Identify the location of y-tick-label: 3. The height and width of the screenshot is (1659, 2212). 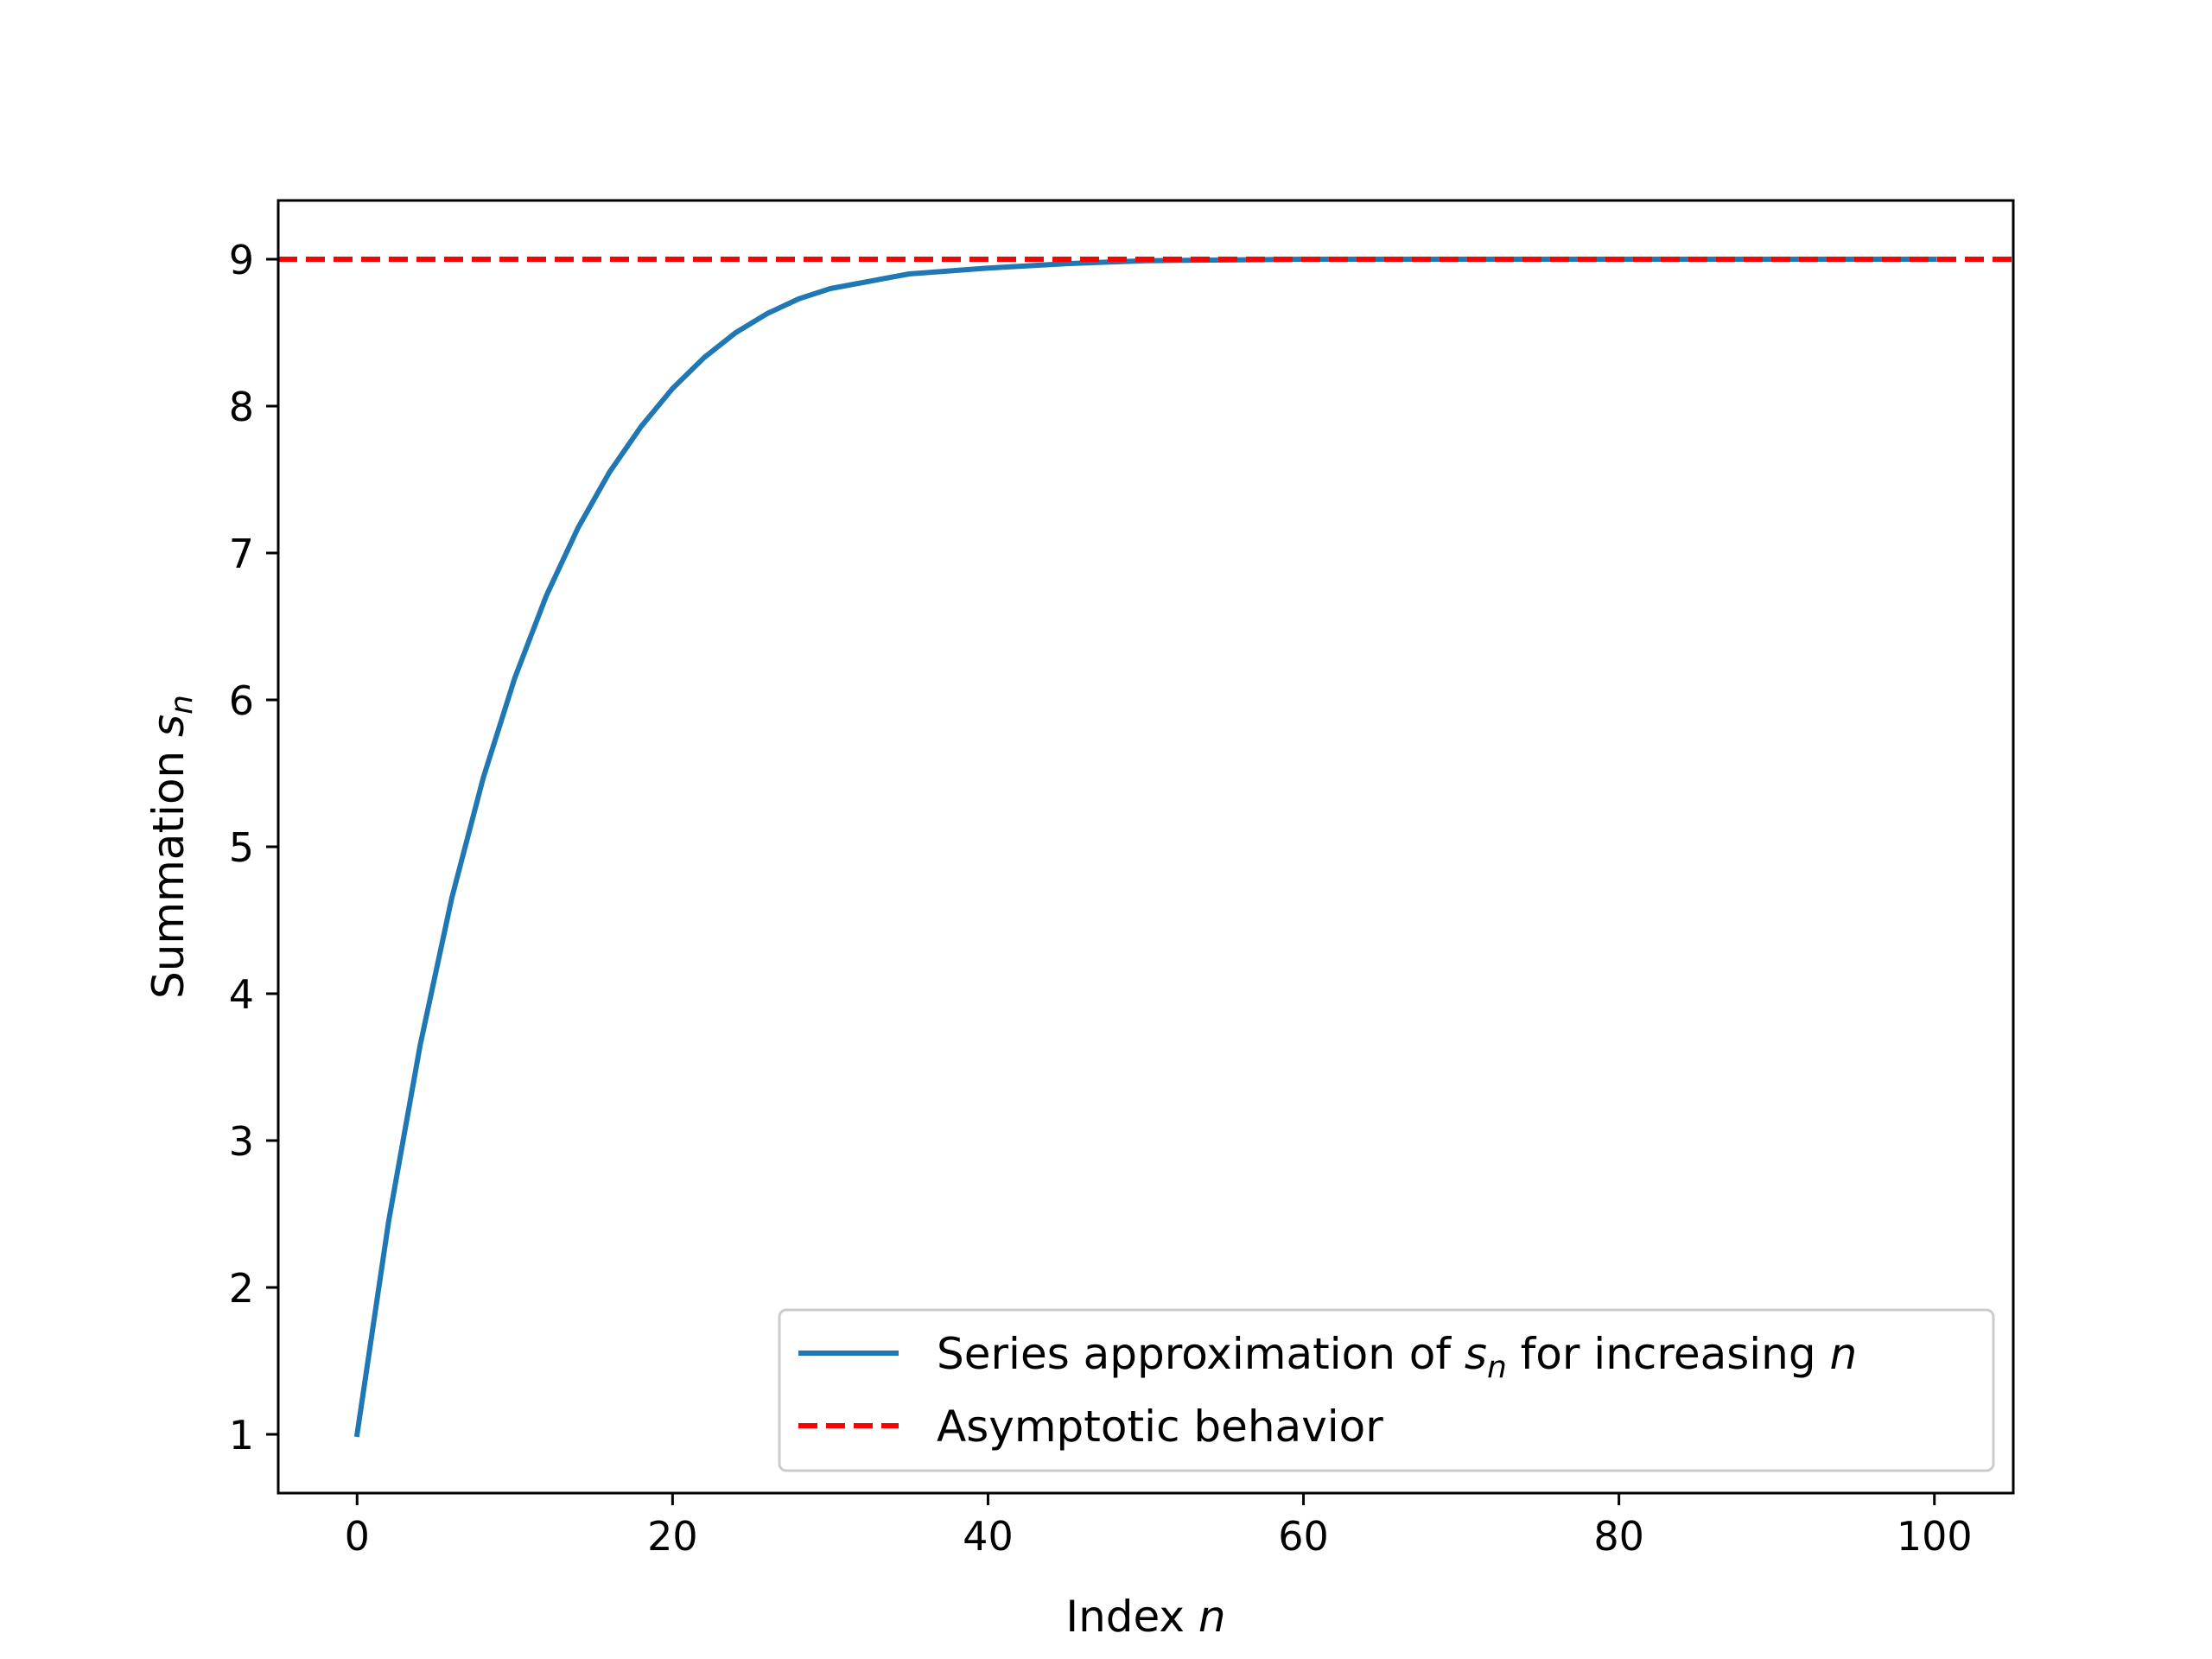
(241, 1141).